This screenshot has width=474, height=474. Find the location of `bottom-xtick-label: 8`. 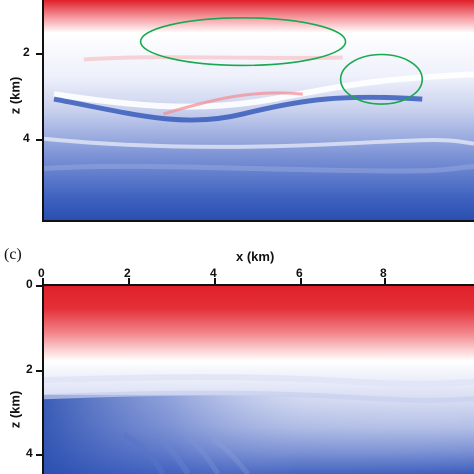

bottom-xtick-label: 8 is located at coordinates (383, 273).